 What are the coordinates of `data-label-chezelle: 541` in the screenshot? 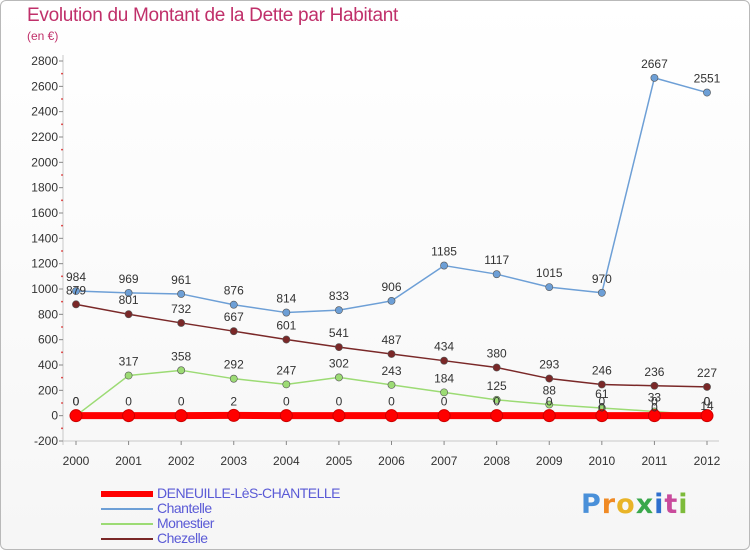 It's located at (339, 333).